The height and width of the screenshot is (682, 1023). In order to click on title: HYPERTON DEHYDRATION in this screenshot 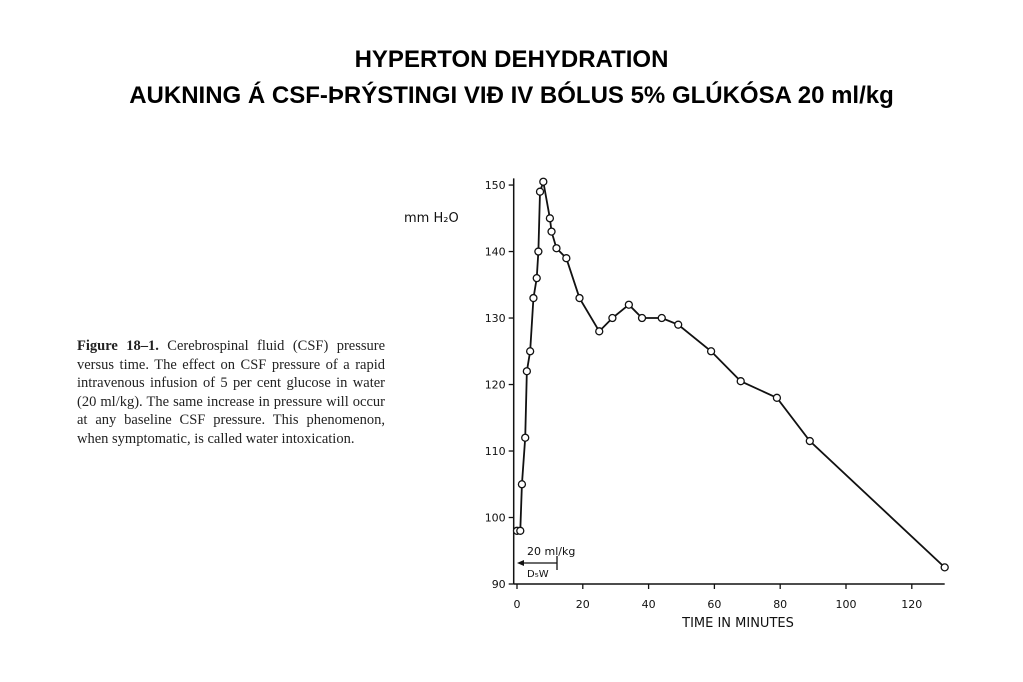, I will do `click(511, 59)`.